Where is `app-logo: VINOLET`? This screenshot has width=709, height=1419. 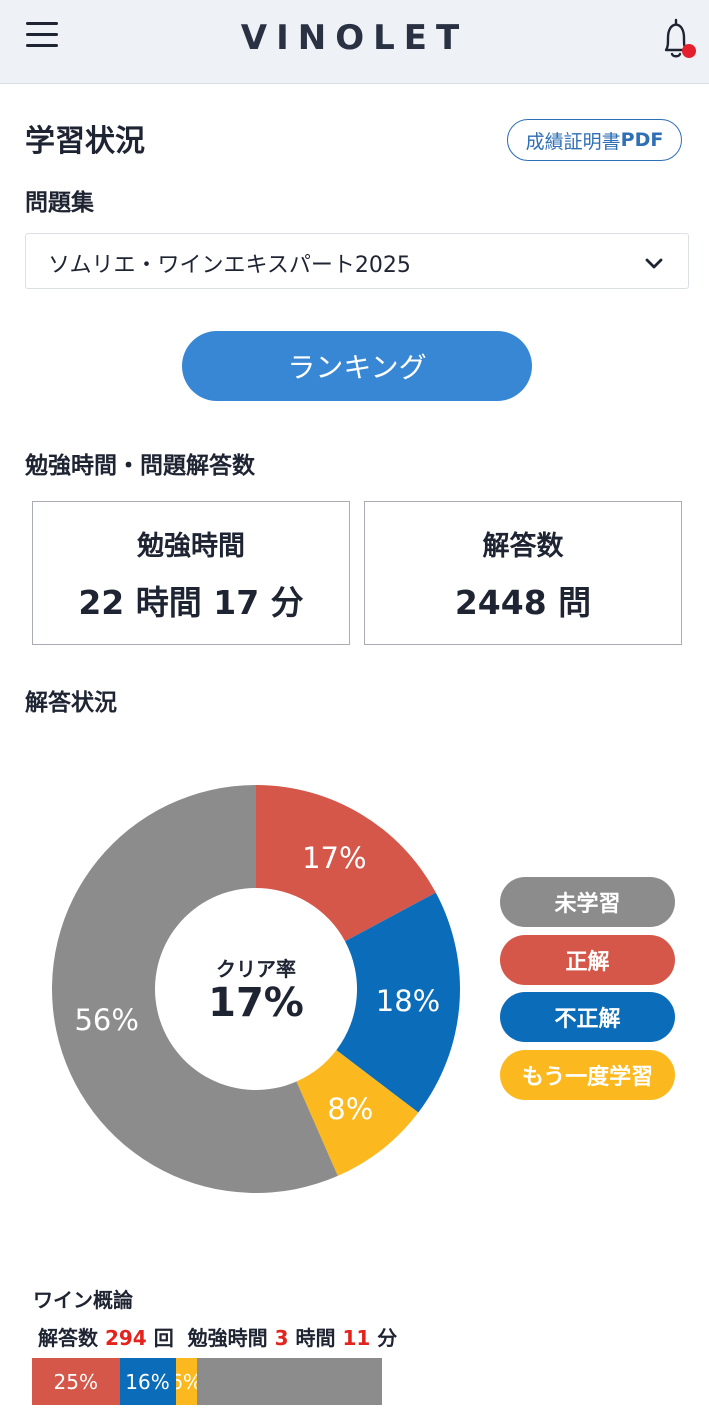
app-logo: VINOLET is located at coordinates (354, 38).